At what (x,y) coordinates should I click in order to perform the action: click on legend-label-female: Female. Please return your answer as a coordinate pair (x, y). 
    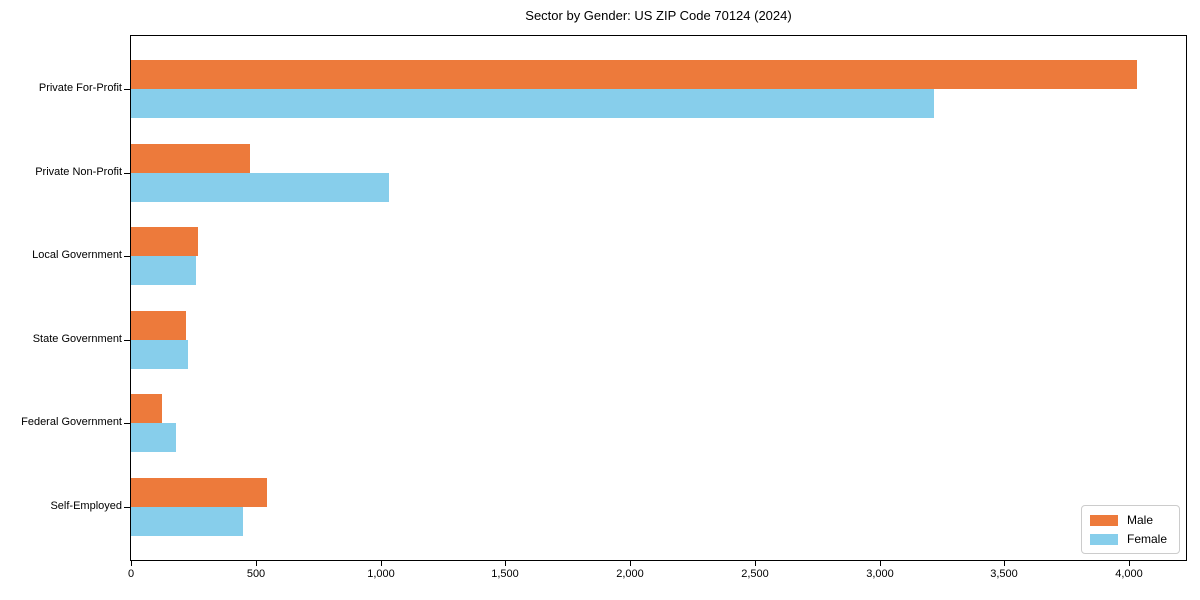
    Looking at the image, I should click on (1146, 539).